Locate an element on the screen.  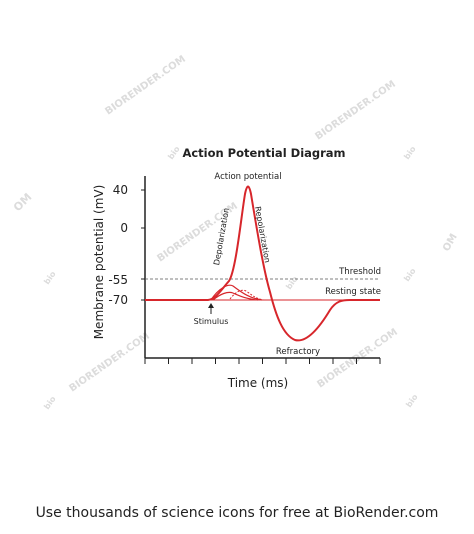
y-axis-label: Membrane potential (mV) is located at coordinates (99, 262).